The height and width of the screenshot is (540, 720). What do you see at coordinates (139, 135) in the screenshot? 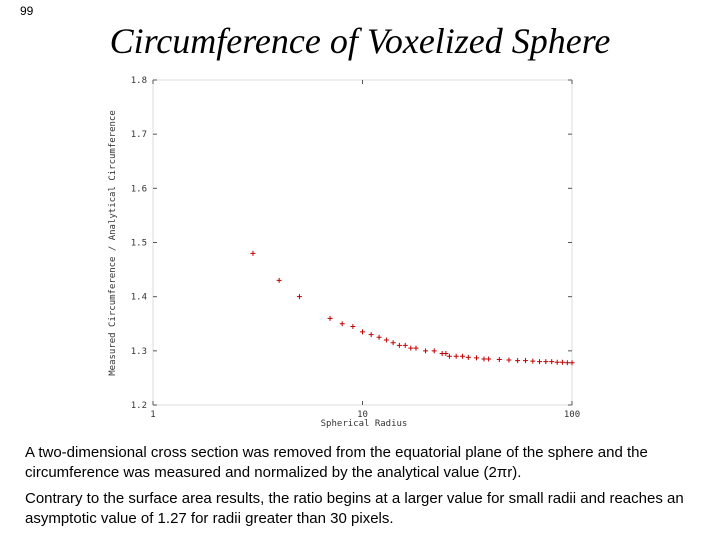
I see `y-tick-label: 1.7` at bounding box center [139, 135].